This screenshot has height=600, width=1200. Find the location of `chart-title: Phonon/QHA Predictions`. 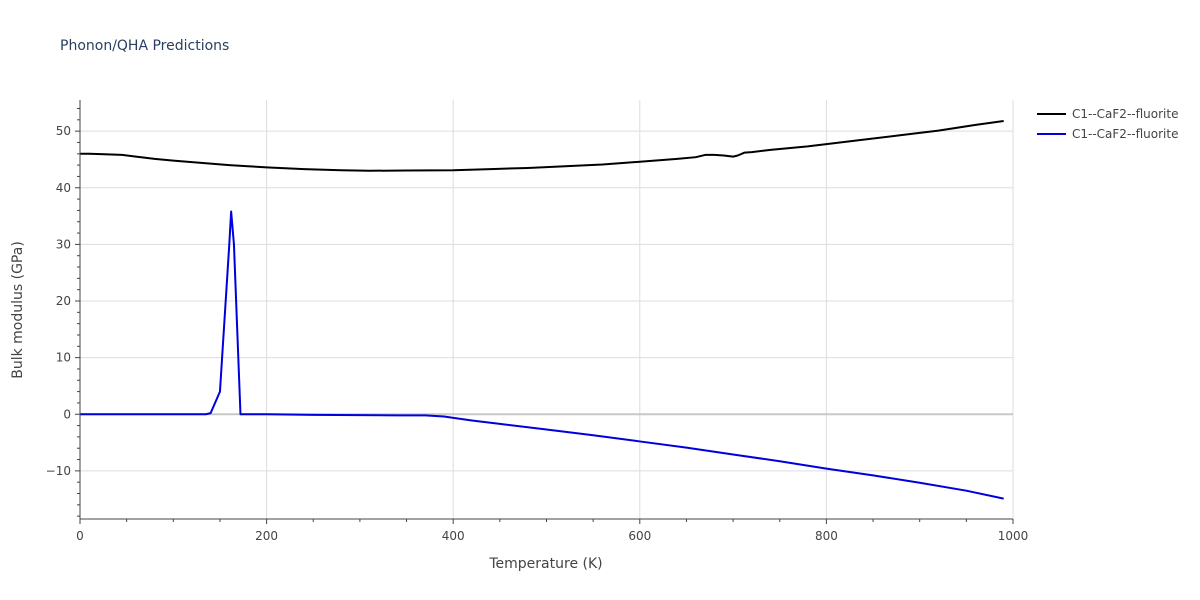

chart-title: Phonon/QHA Predictions is located at coordinates (144, 46).